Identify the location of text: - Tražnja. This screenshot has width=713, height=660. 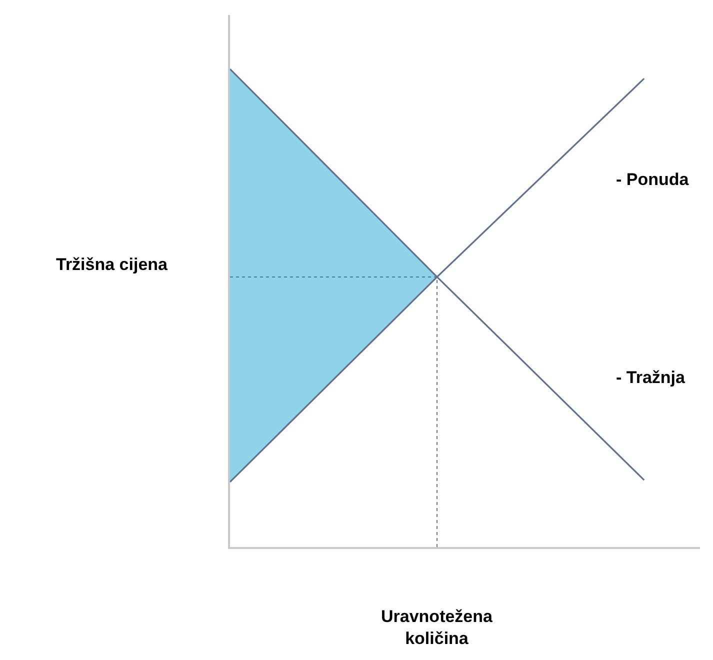
(651, 377).